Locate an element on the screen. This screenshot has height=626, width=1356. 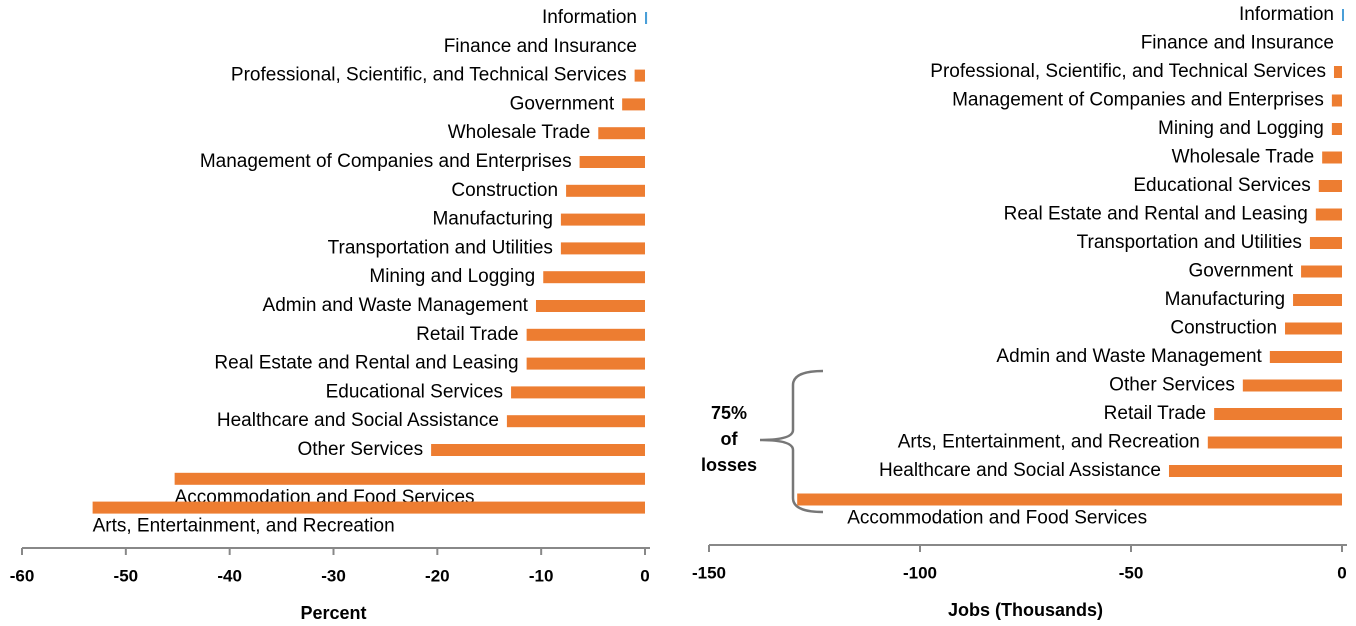
annotation: of is located at coordinates (730, 439).